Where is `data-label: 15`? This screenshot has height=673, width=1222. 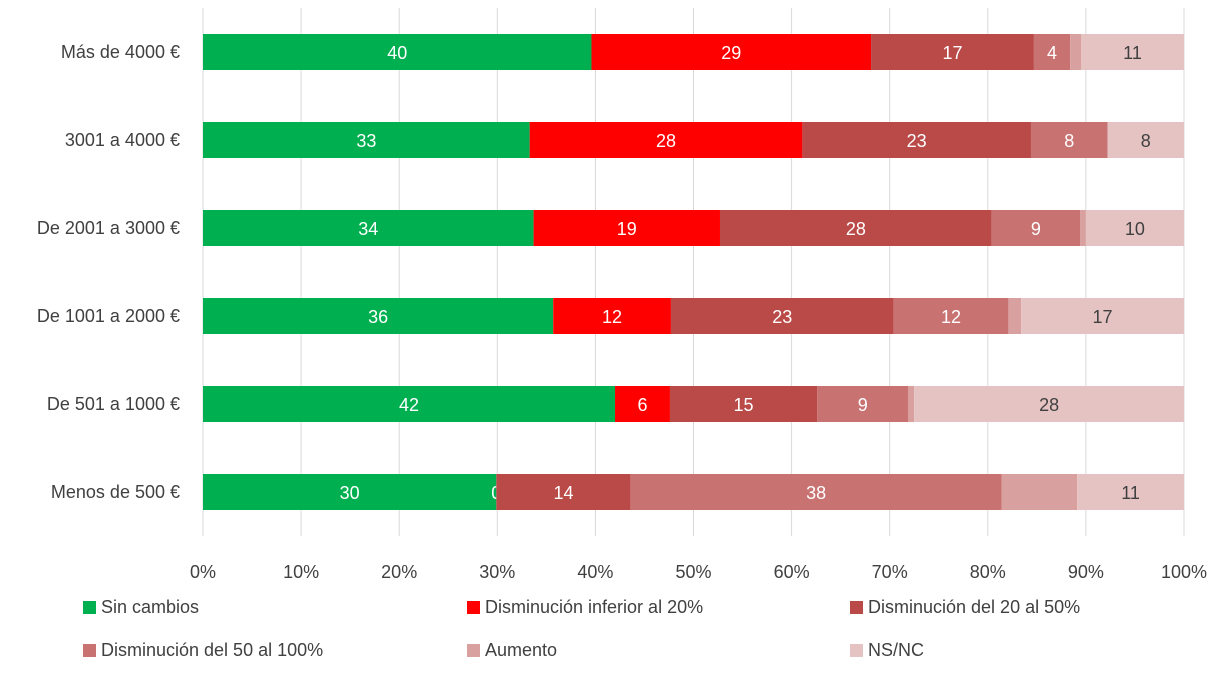
data-label: 15 is located at coordinates (744, 405).